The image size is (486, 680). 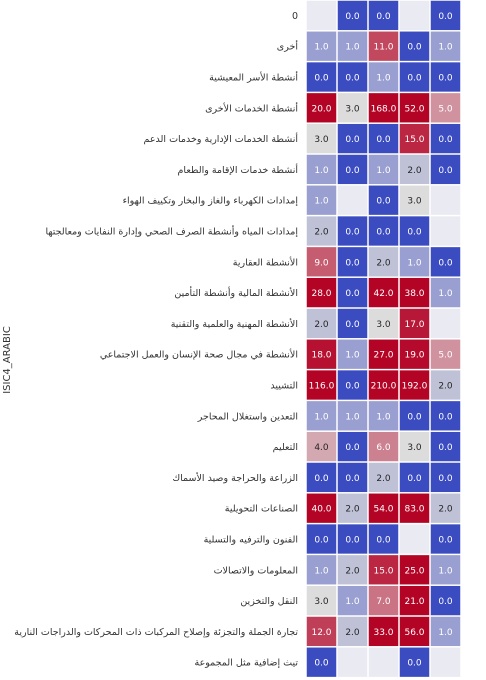 I want to click on cell-value-label: 83.0, so click(x=414, y=510).